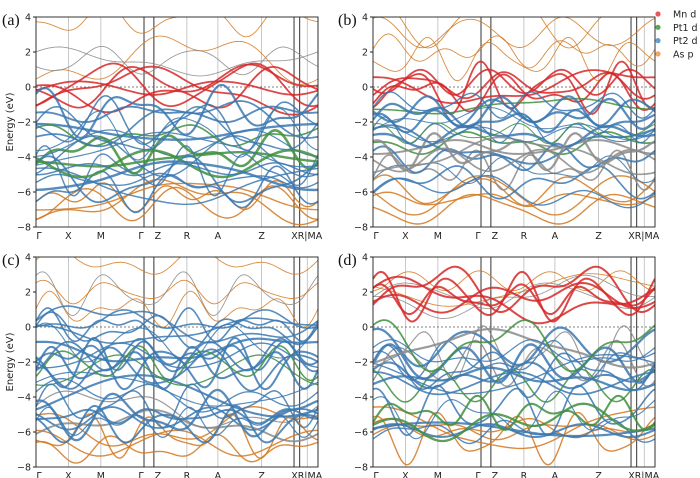  Describe the element at coordinates (11, 260) in the screenshot. I see `panel-label: (c)` at that location.